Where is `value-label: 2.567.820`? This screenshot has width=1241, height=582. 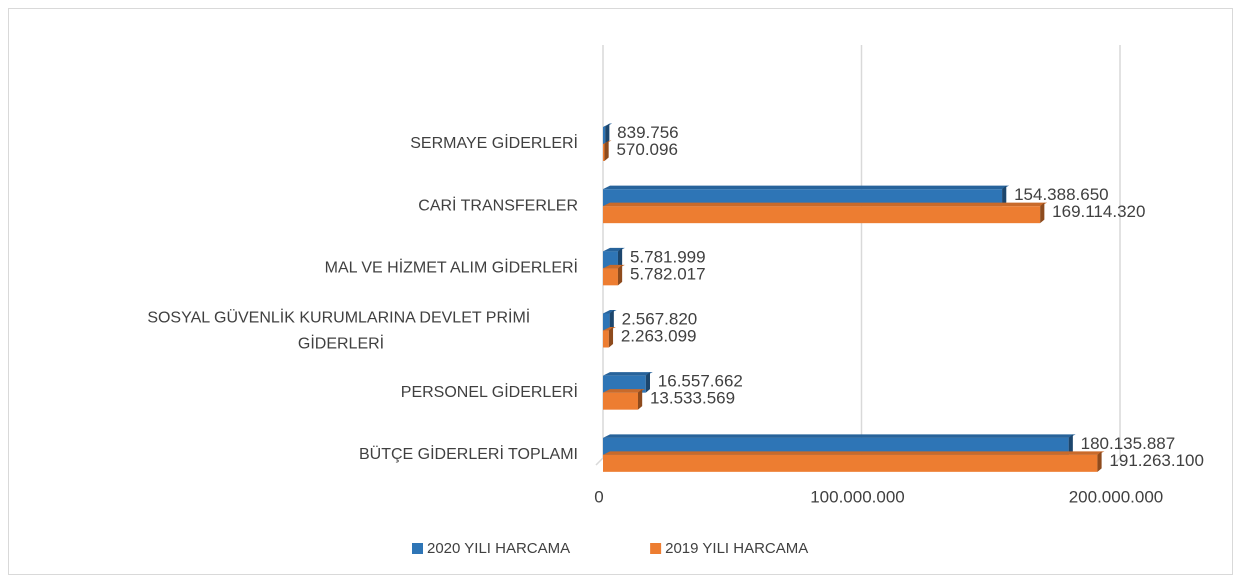
value-label: 2.567.820 is located at coordinates (660, 318).